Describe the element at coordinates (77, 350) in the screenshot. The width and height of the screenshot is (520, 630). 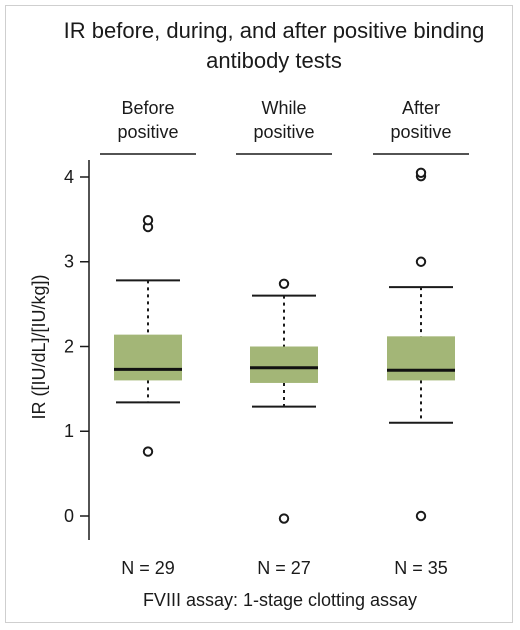
I see `y-axis: 0 1 2 3 4` at that location.